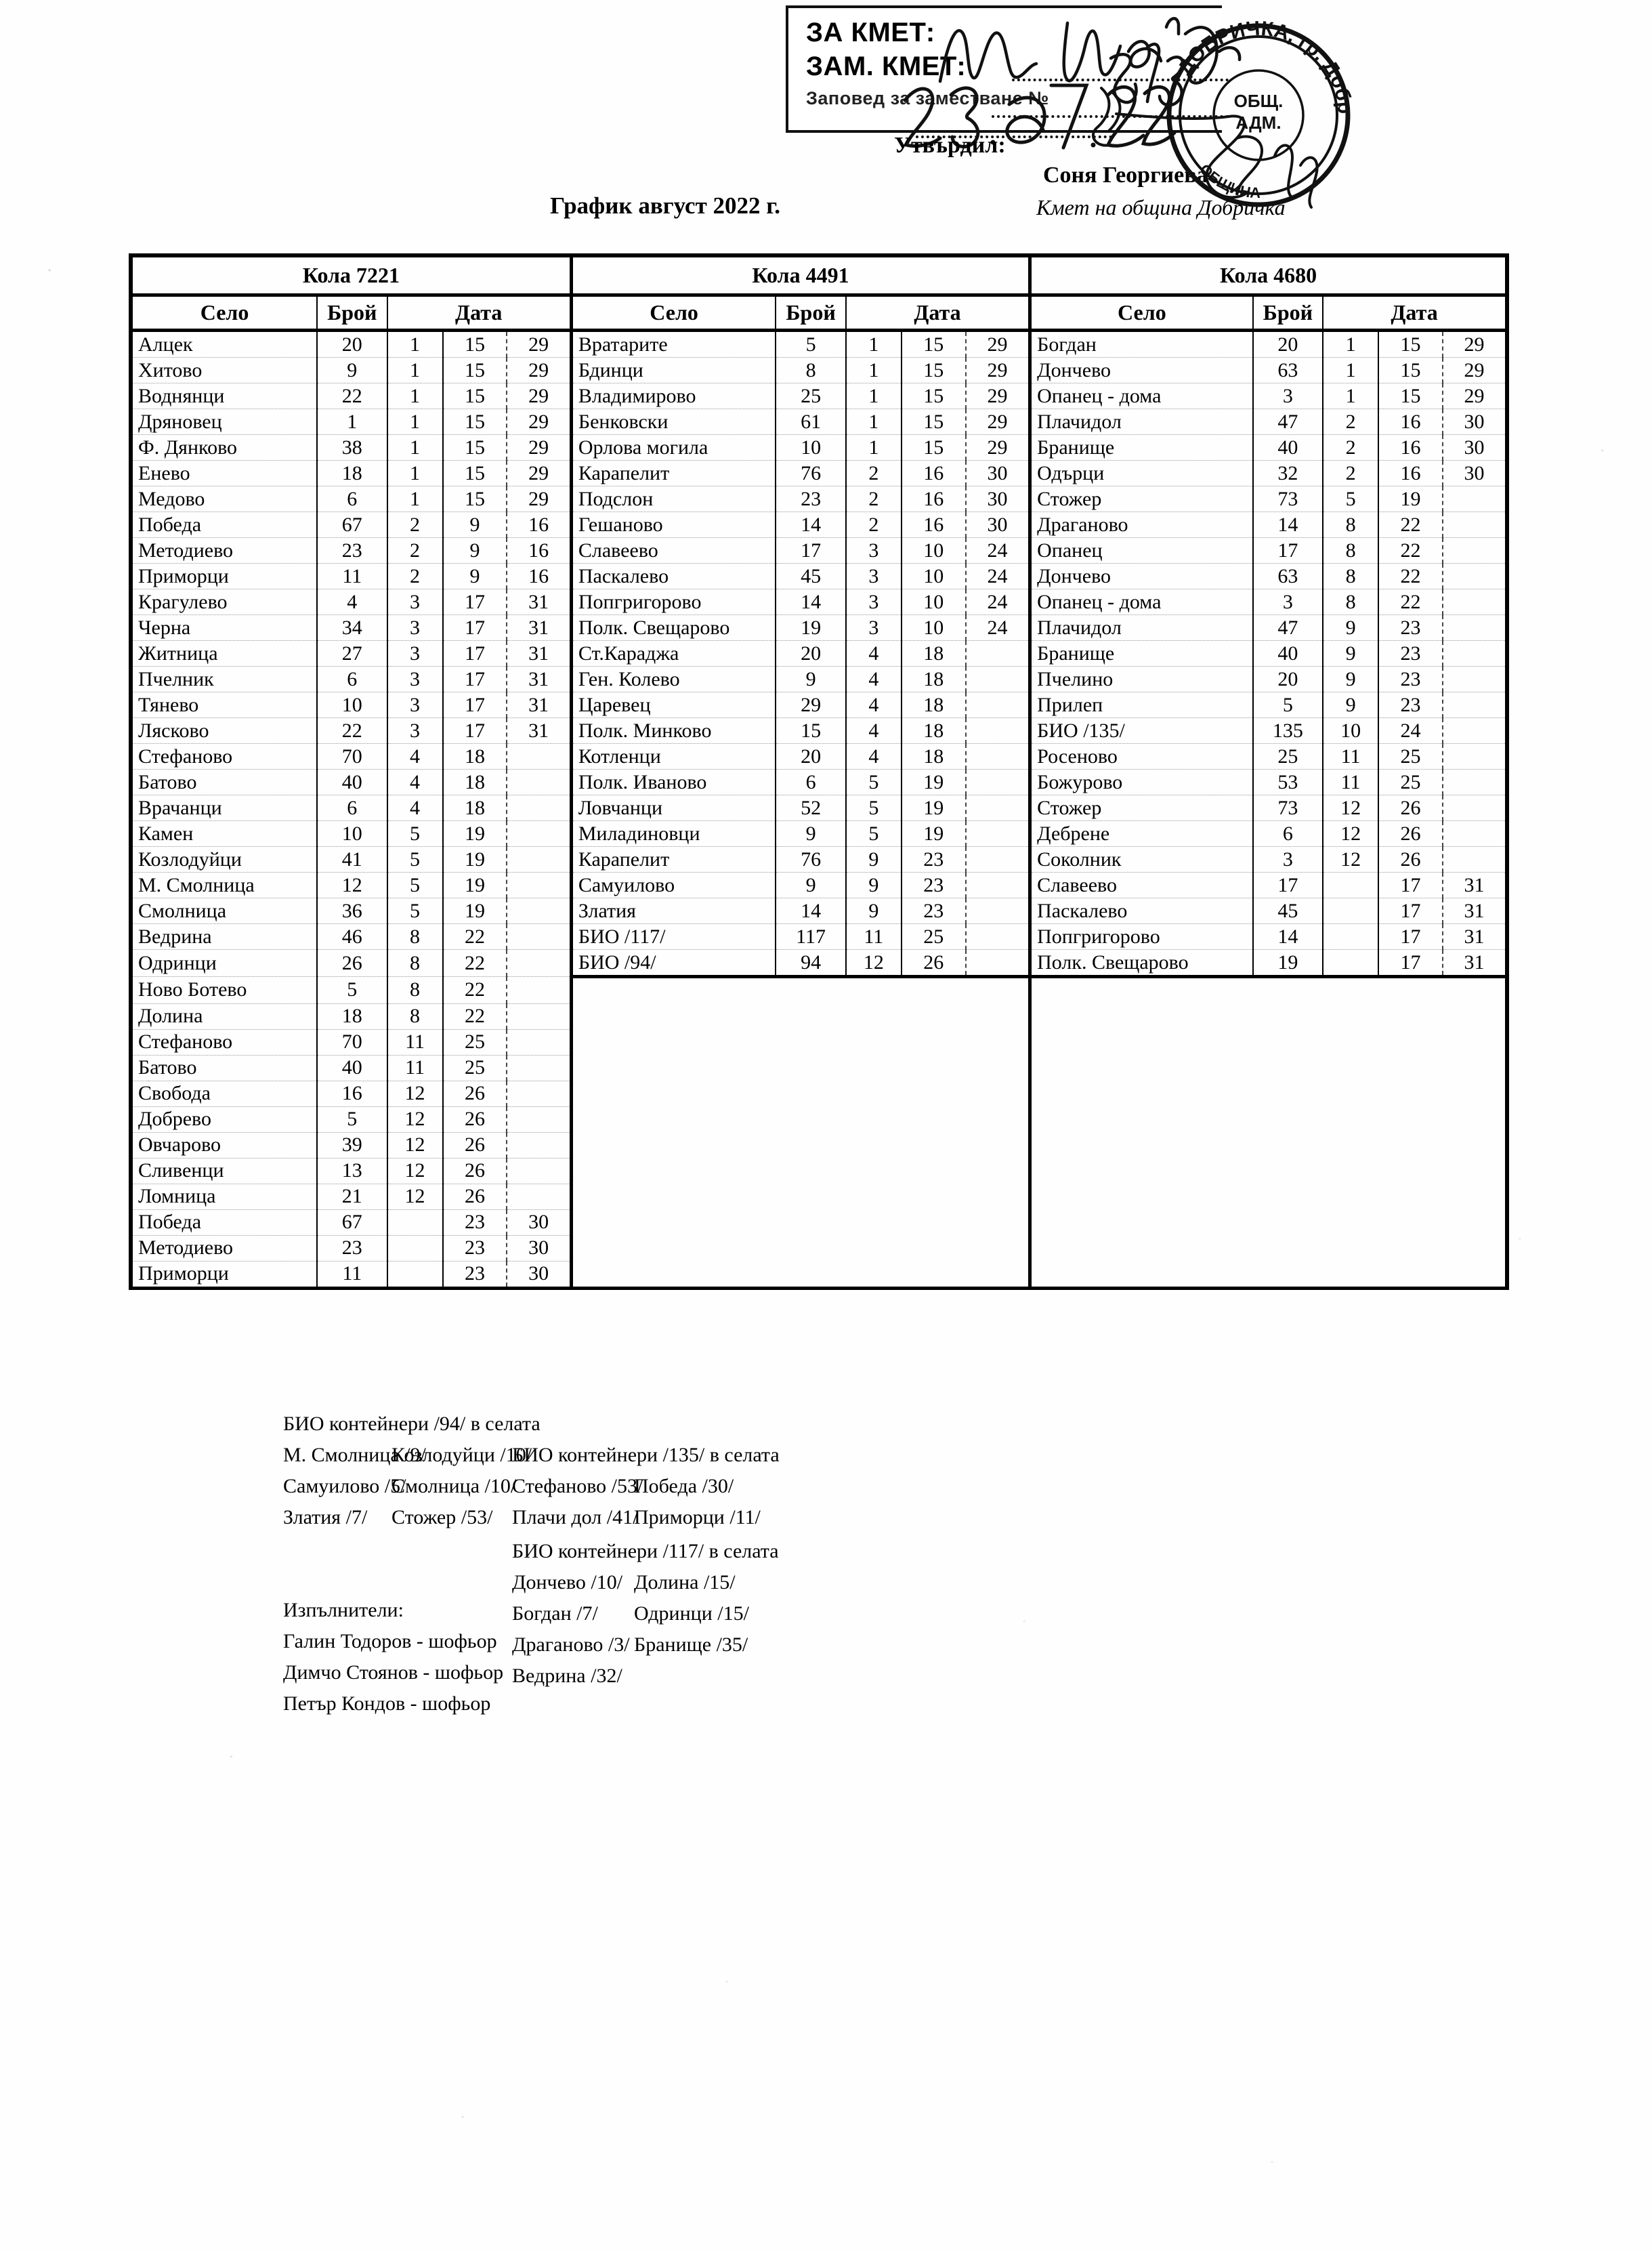  I want to click on bio117-item-4: Драганово /3/, so click(571, 1644).